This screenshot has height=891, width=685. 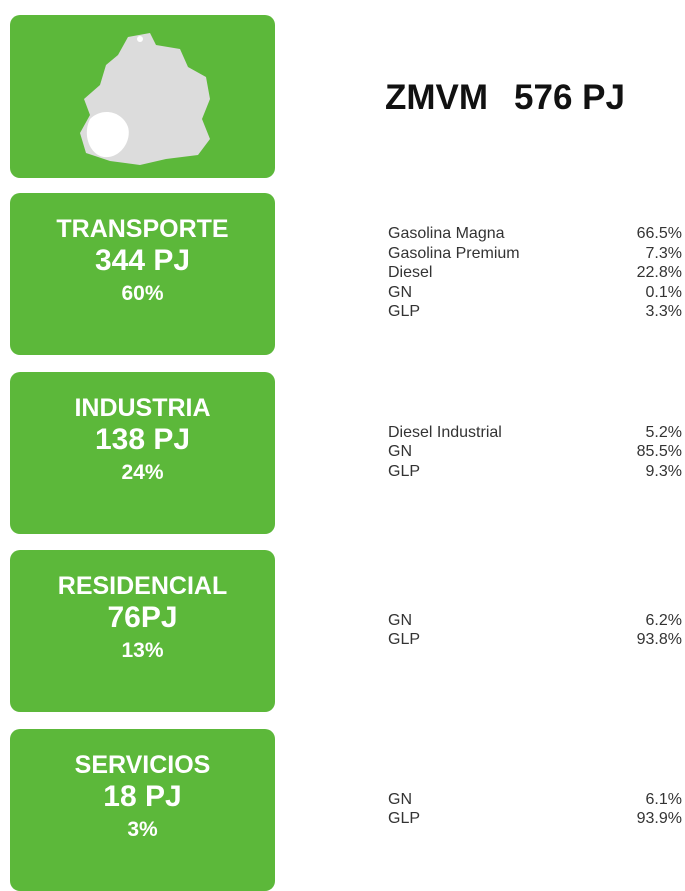 What do you see at coordinates (535, 801) in the screenshot?
I see `fuel-row: GN 6.1%` at bounding box center [535, 801].